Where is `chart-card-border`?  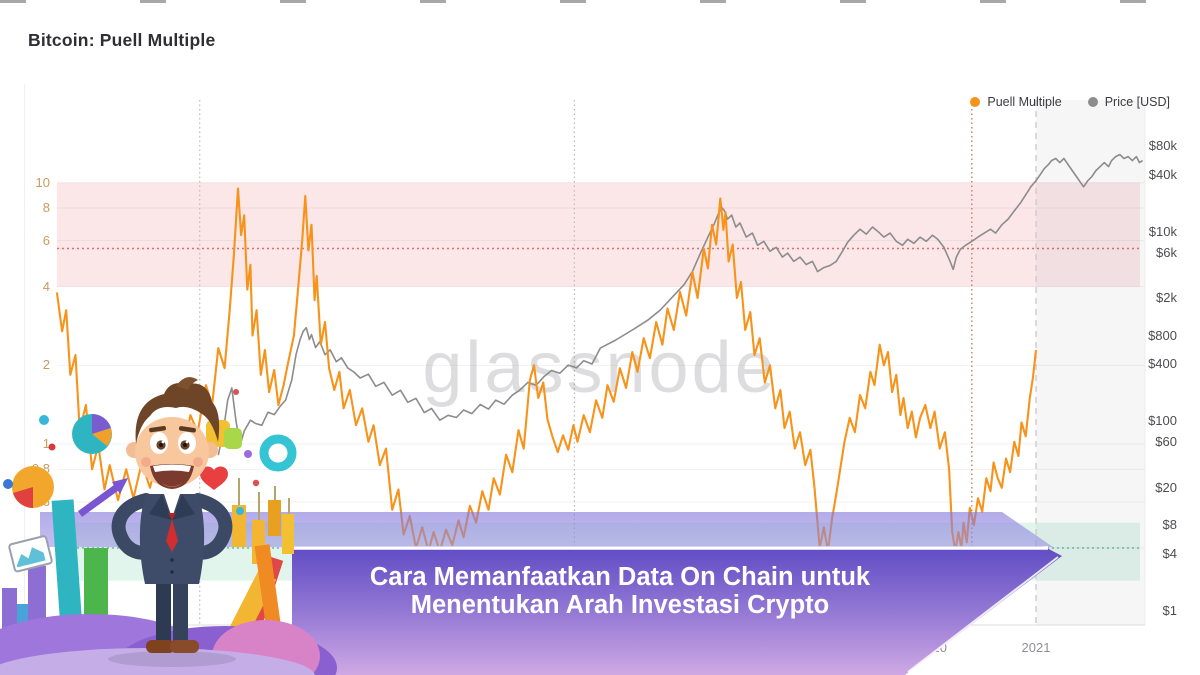 chart-card-border is located at coordinates (24, 374).